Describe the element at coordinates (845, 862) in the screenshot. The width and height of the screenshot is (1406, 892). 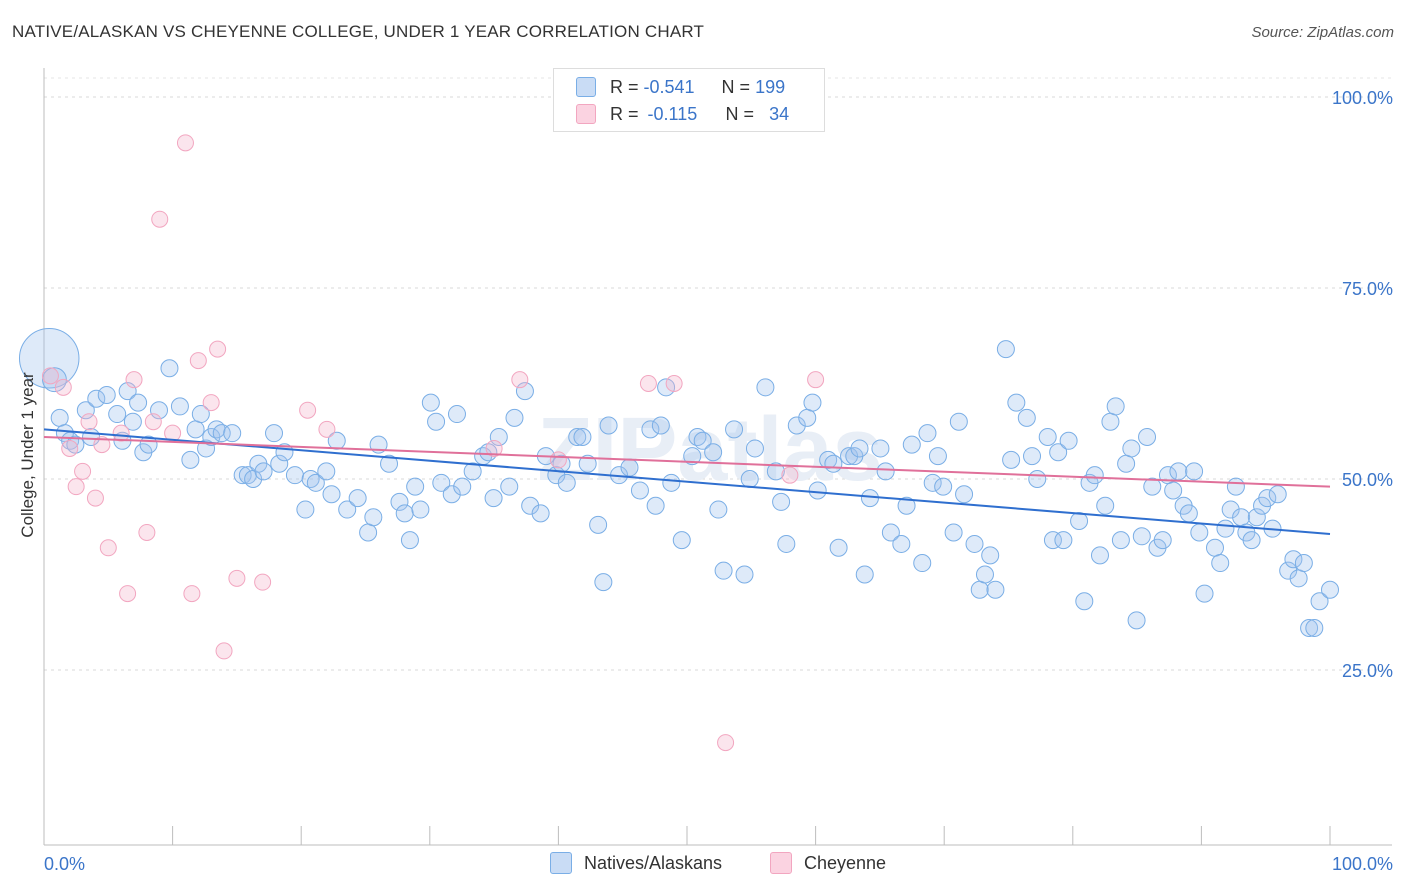
I see `cheyenne-legend-label: Cheyenne` at that location.